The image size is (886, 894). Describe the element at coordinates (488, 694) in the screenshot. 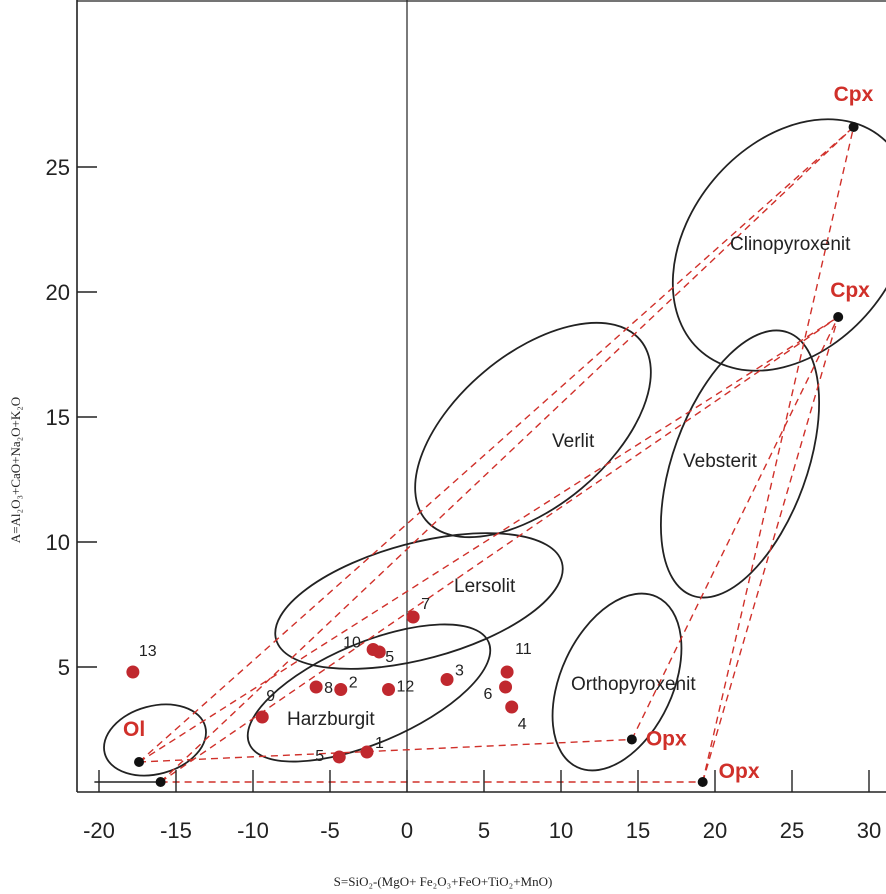

I see `sample-label: 6` at that location.